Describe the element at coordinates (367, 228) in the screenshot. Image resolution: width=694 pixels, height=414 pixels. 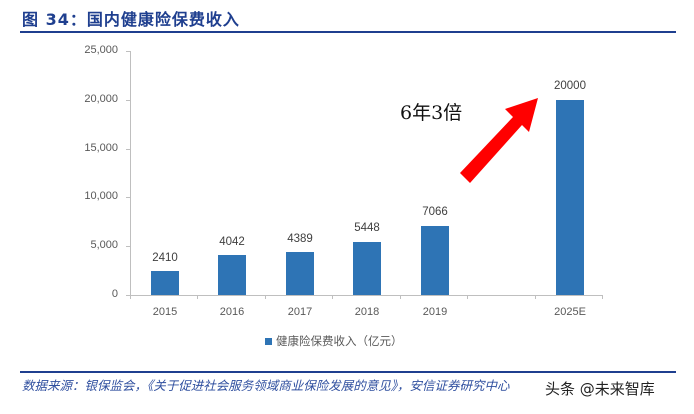
I see `data-label: 5448` at that location.